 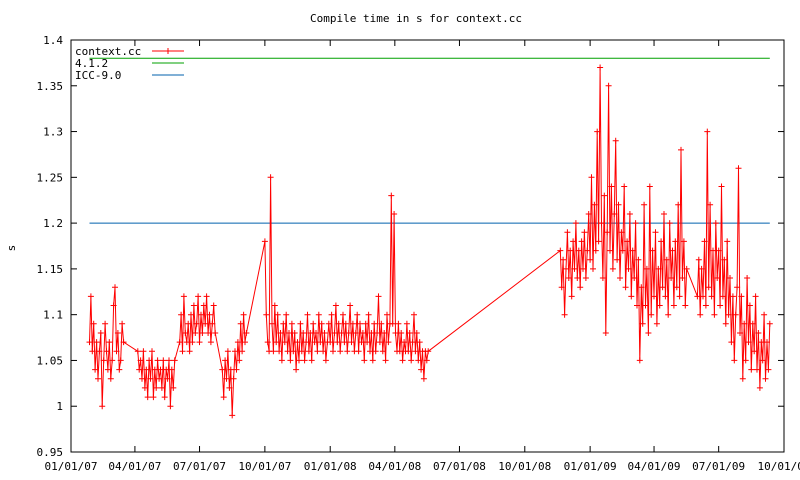 I want to click on x-tick-label: 10/01/08, so click(x=524, y=466).